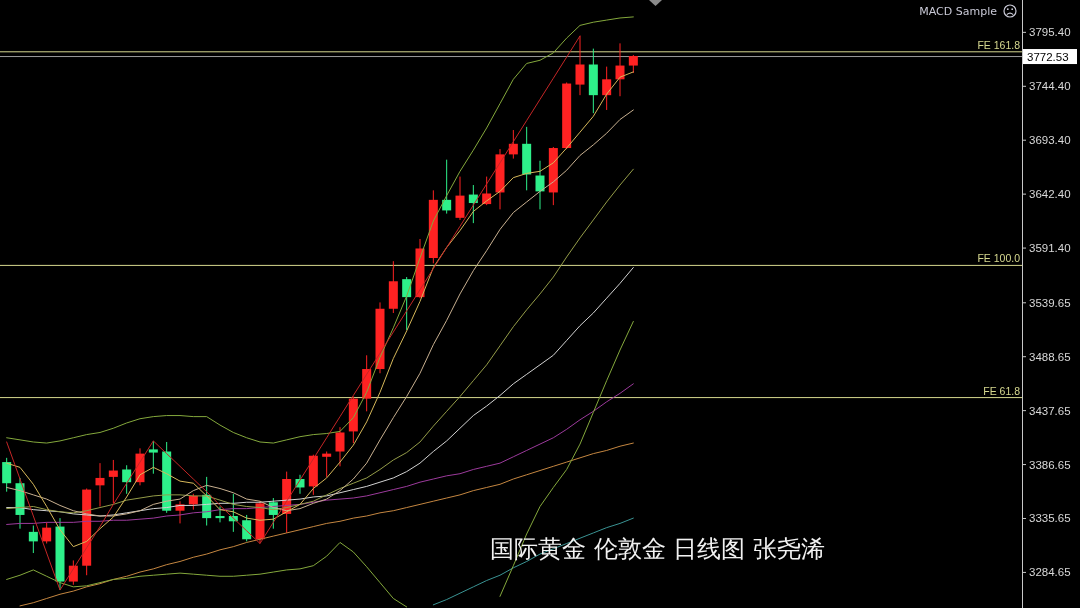 The image size is (1080, 608). What do you see at coordinates (998, 258) in the screenshot?
I see `ref-line-label: FE 100.0` at bounding box center [998, 258].